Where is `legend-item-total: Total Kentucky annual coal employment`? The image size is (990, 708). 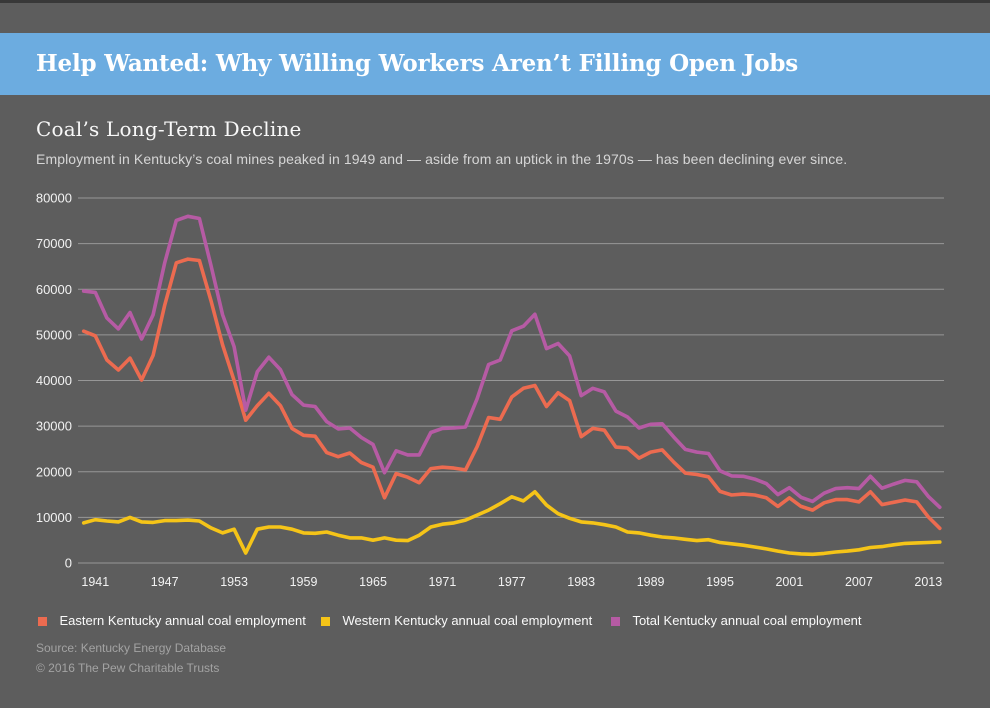
legend-item-total: Total Kentucky annual coal employment is located at coordinates (736, 621).